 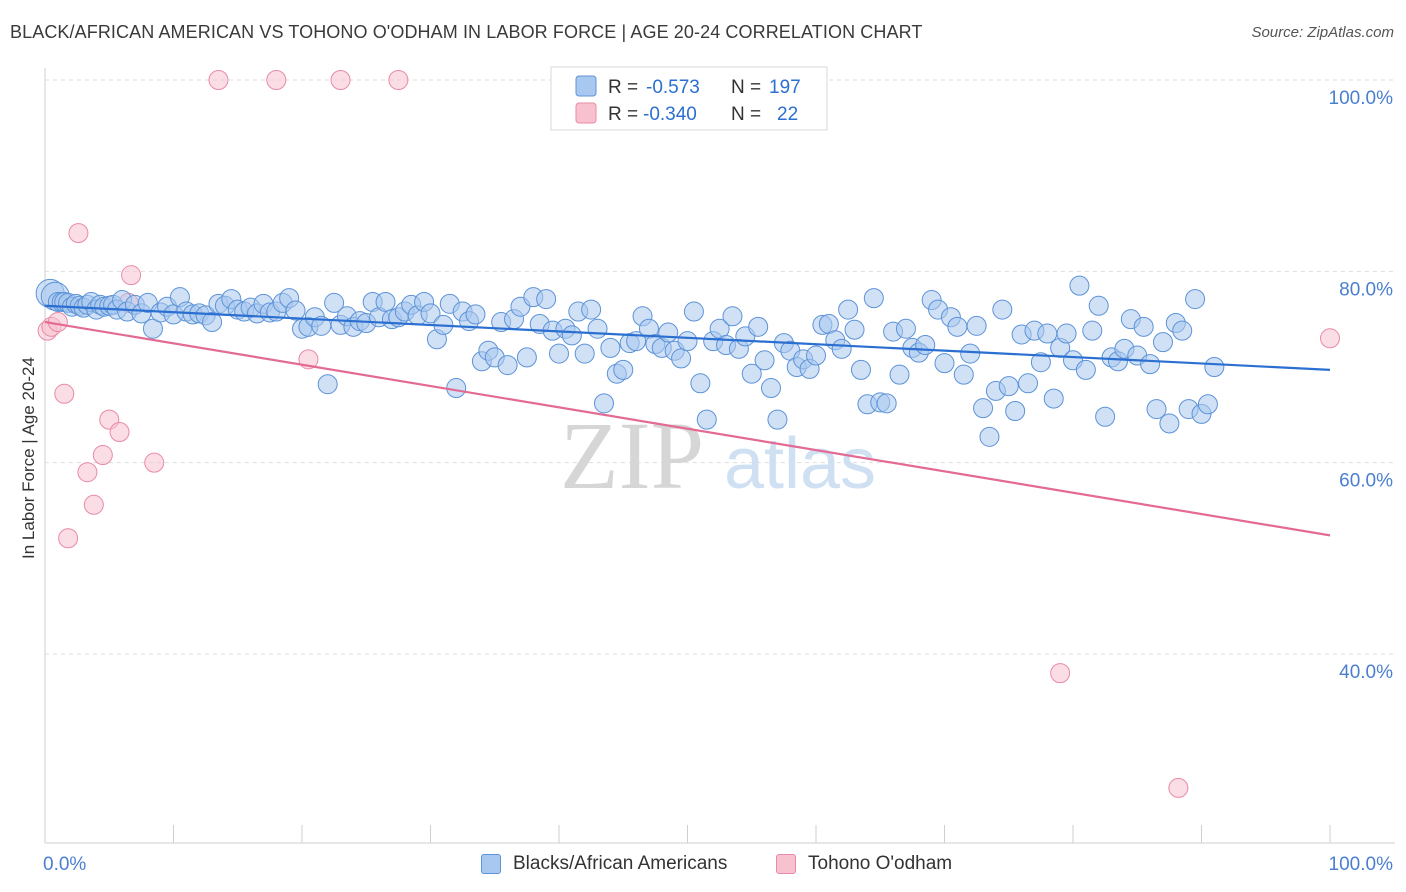 What do you see at coordinates (1366, 672) in the screenshot?
I see `y-tick-label-0: 40.0%` at bounding box center [1366, 672].